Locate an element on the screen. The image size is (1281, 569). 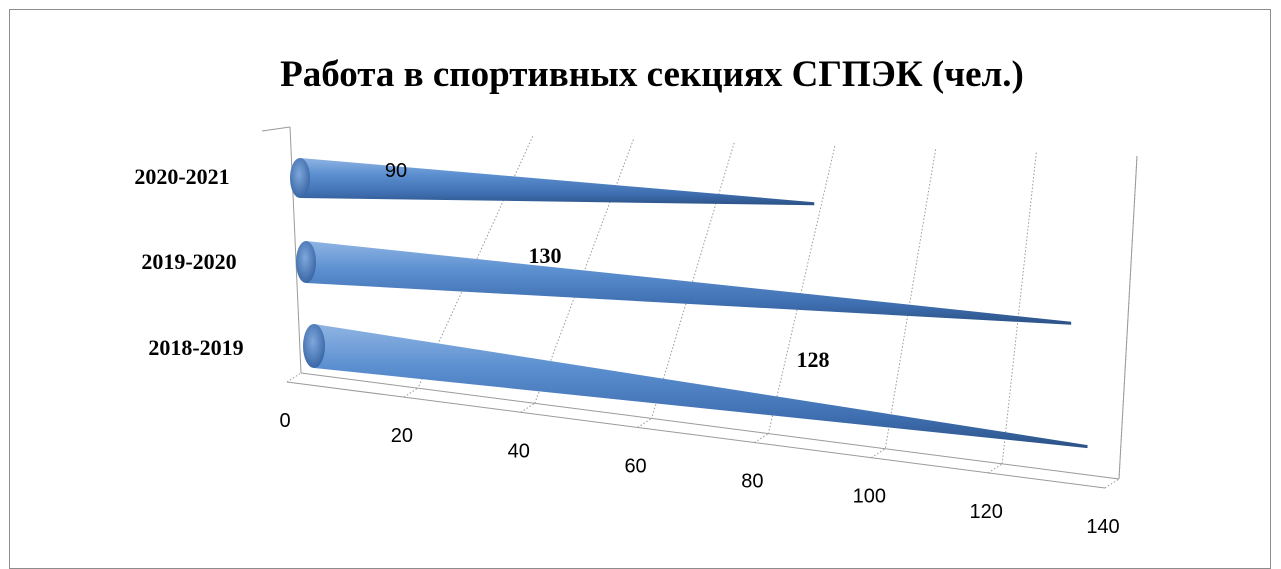
category-label: 2018-2019 is located at coordinates (195, 347).